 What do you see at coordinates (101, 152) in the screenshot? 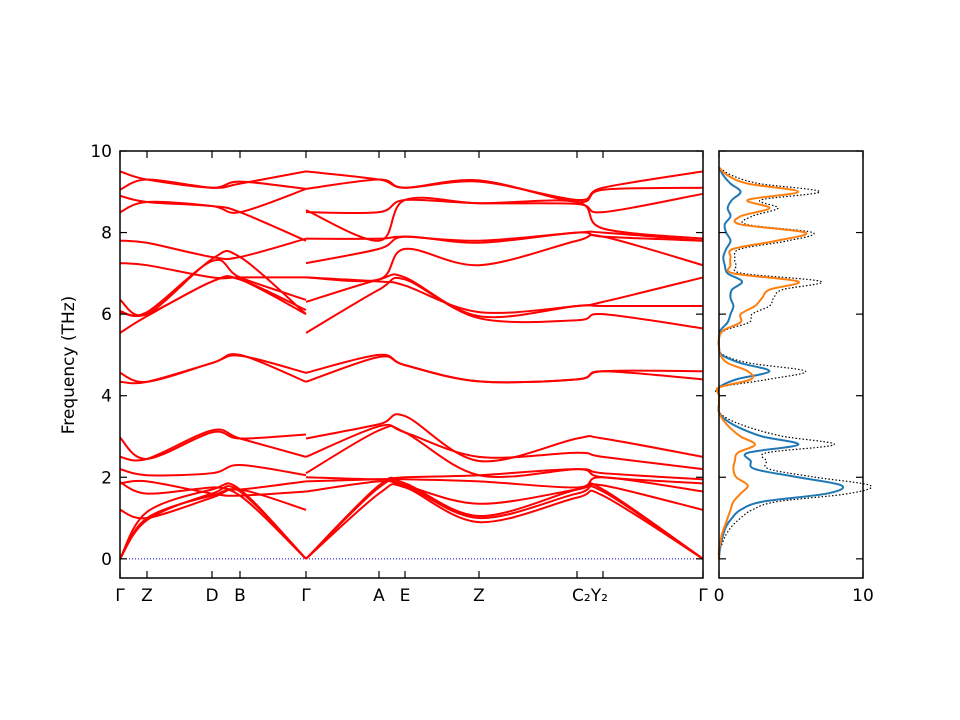
I see `y-tick-label: 10` at bounding box center [101, 152].